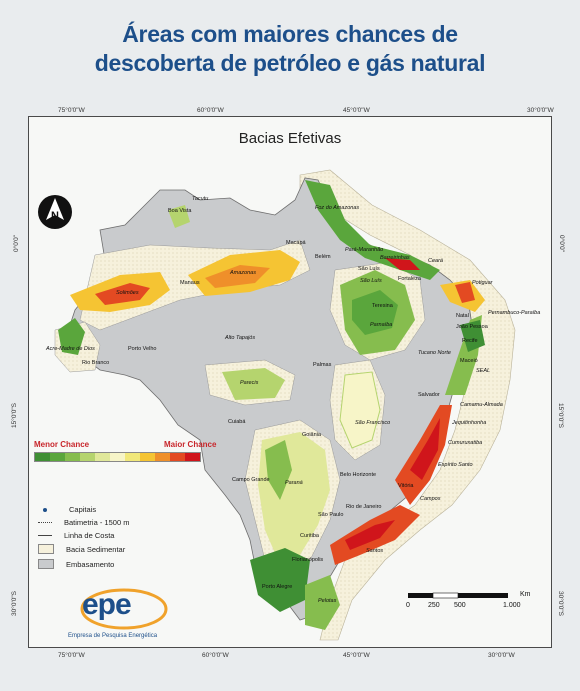 This screenshot has height=691, width=580. What do you see at coordinates (71, 110) in the screenshot?
I see `lon-tick-top-1: 75°0'0"W` at bounding box center [71, 110].